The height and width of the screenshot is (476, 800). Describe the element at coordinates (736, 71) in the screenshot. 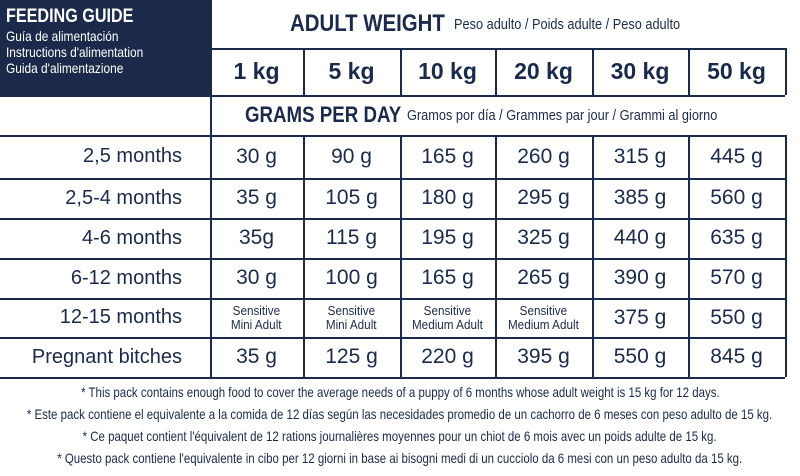

I see `weight: 50 kg` at that location.